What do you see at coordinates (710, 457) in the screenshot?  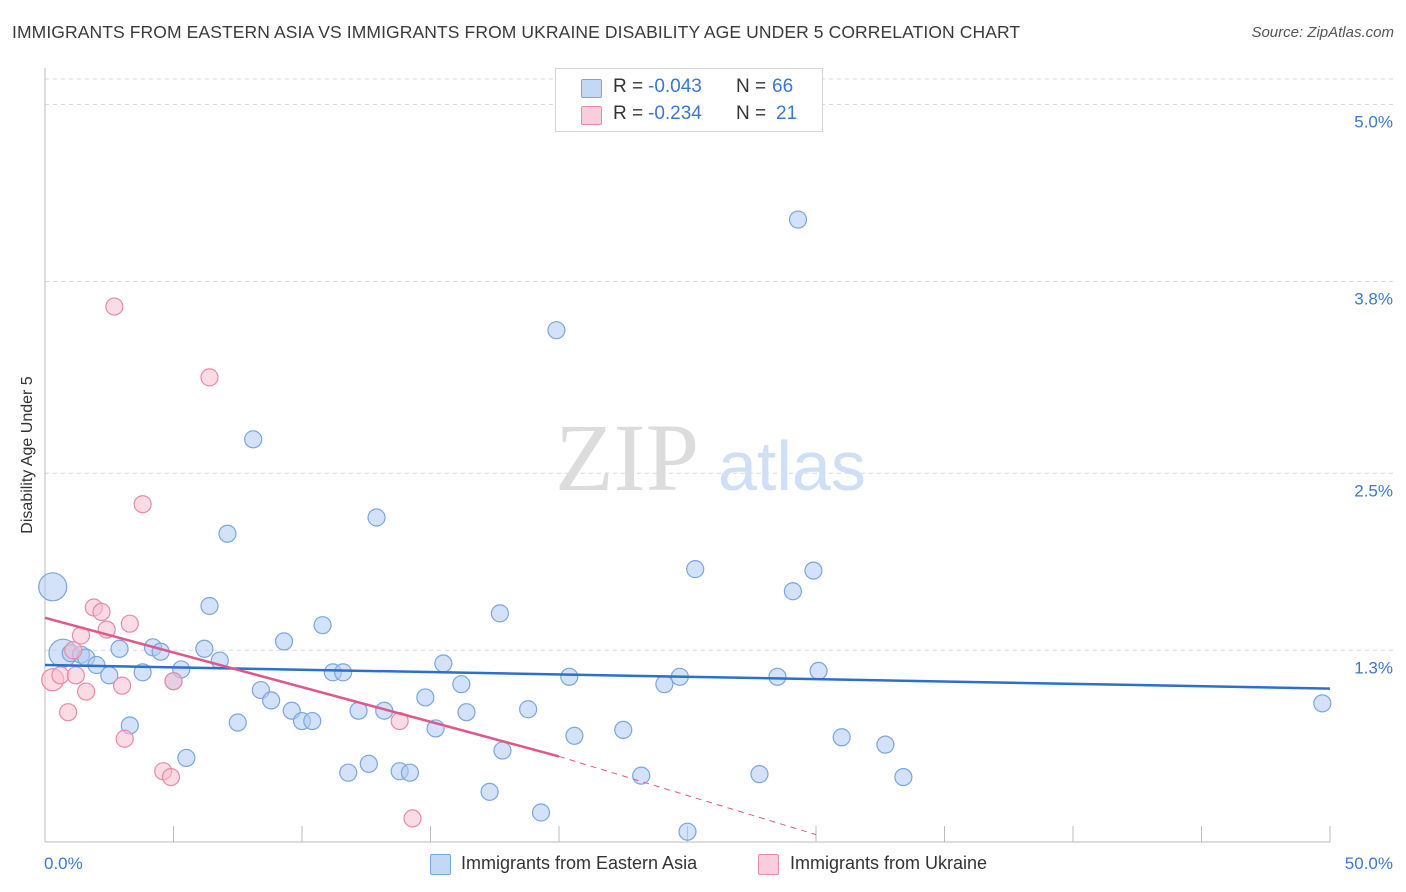 I see `watermark: ZIP atlas` at bounding box center [710, 457].